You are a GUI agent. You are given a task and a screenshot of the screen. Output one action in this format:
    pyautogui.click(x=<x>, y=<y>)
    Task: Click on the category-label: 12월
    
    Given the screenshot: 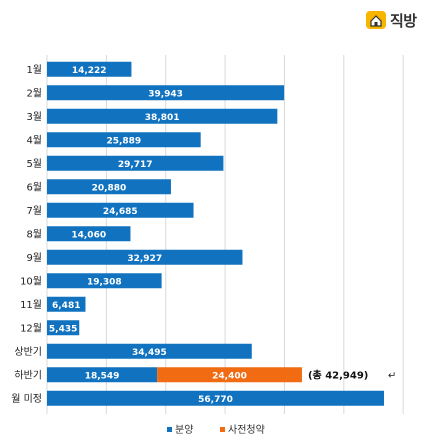 What is the action you would take?
    pyautogui.click(x=31, y=328)
    